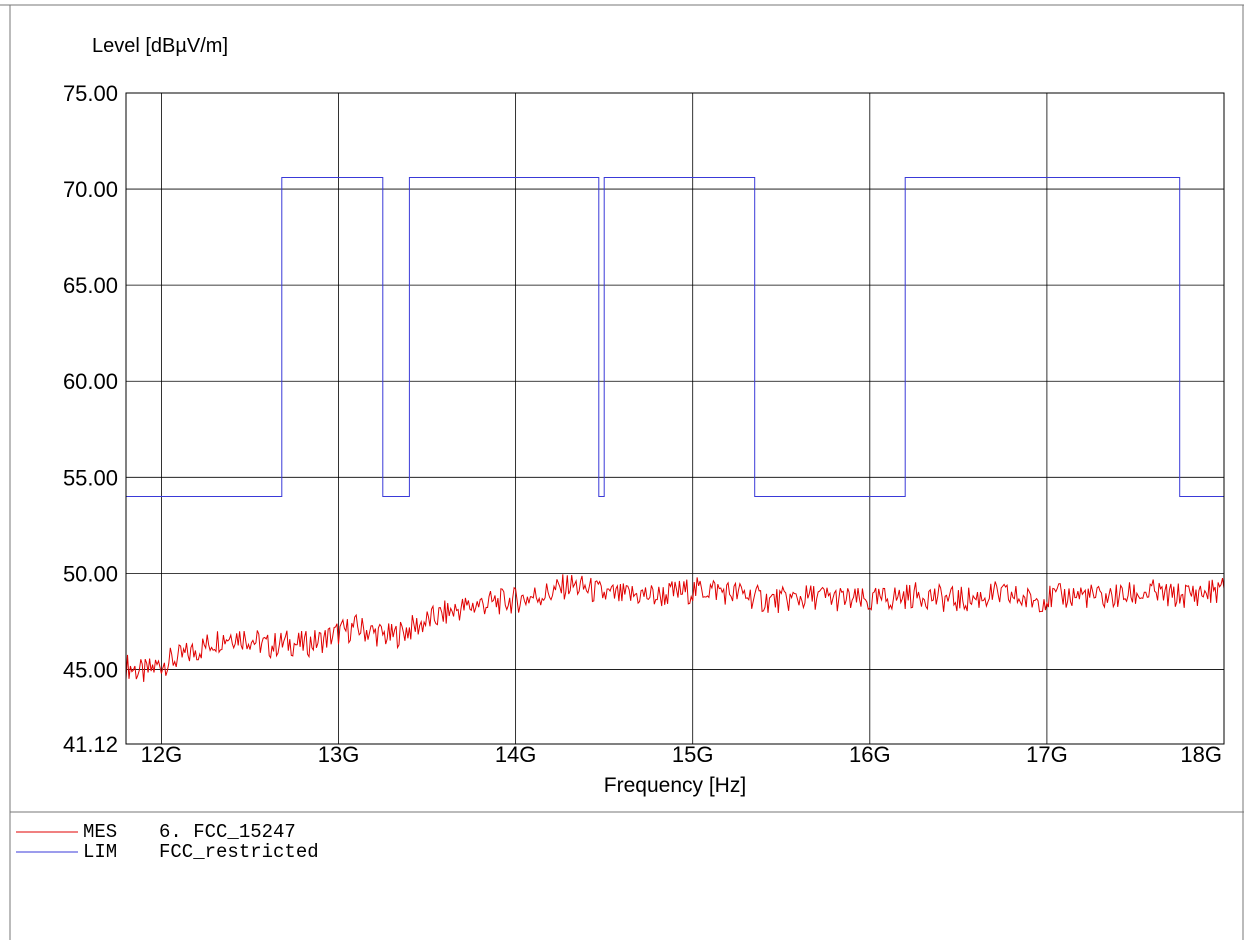 This screenshot has height=945, width=1244. What do you see at coordinates (516, 754) in the screenshot?
I see `x-tick-label: 14G` at bounding box center [516, 754].